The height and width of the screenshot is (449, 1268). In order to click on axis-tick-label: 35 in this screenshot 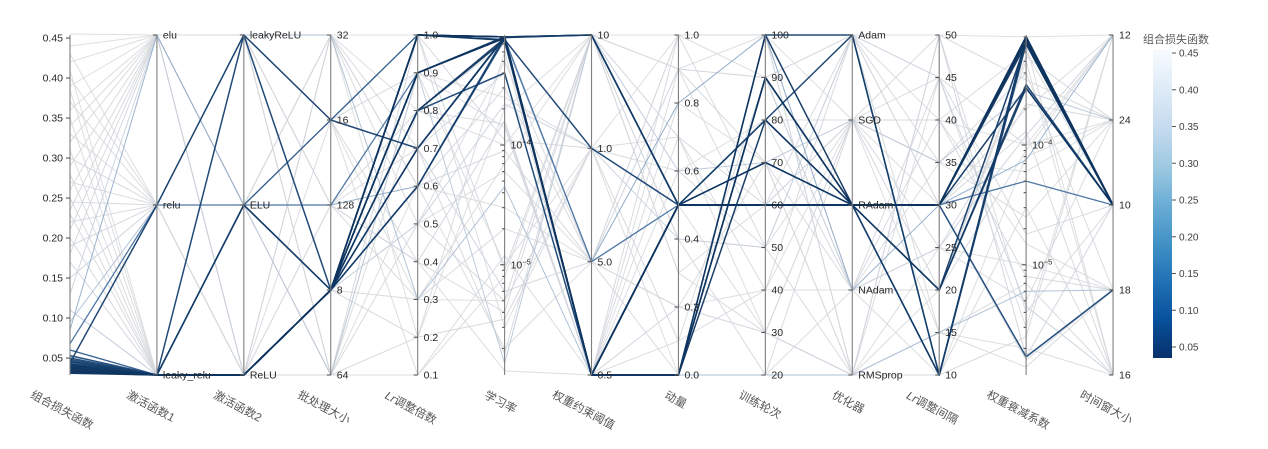, I will do `click(951, 163)`.